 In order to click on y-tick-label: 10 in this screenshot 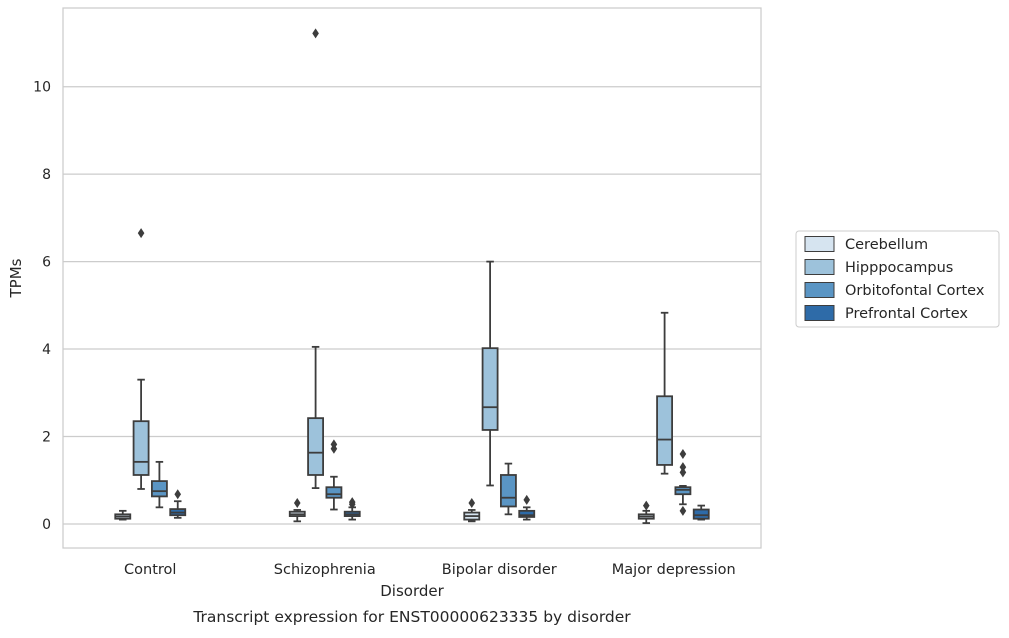, I will do `click(42, 88)`.